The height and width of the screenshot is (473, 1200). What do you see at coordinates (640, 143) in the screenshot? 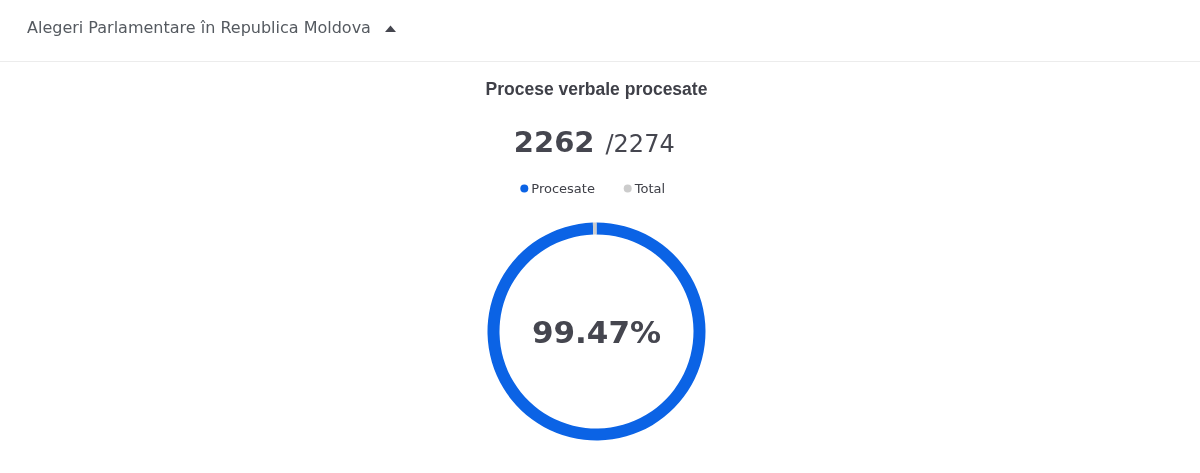
I see `text: /2274` at bounding box center [640, 143].